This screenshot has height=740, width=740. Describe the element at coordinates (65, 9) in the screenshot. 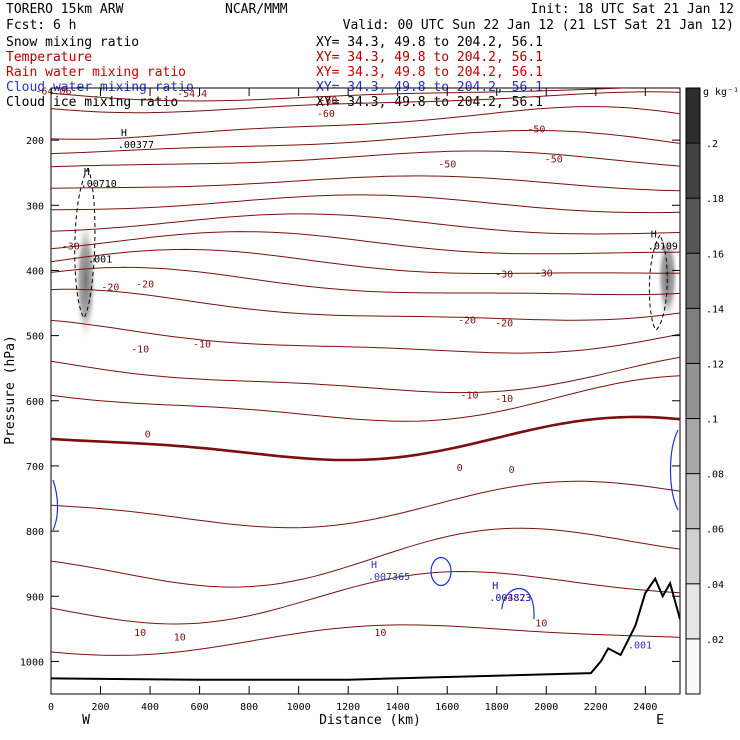

I see `model-title: TORERO 15km ARW` at that location.